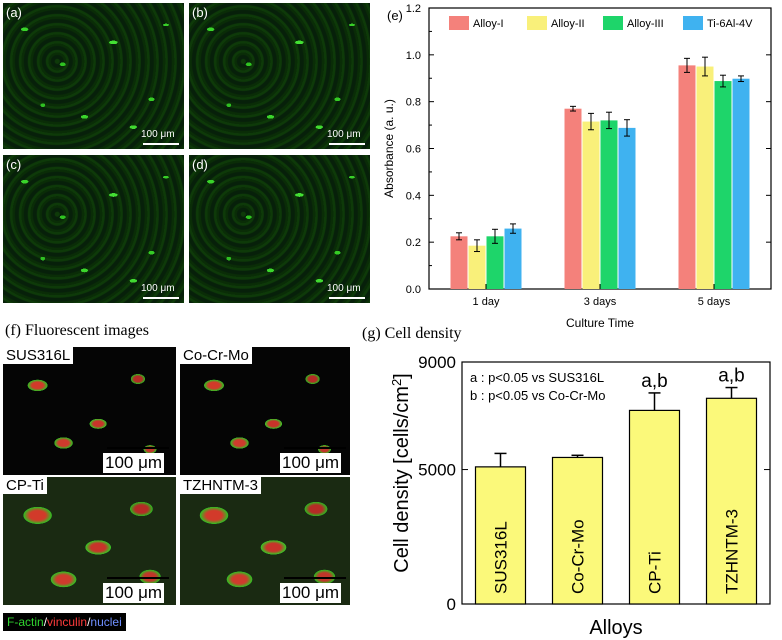 This screenshot has width=782, height=640. I want to click on legend-label: Alloy-II, so click(568, 24).